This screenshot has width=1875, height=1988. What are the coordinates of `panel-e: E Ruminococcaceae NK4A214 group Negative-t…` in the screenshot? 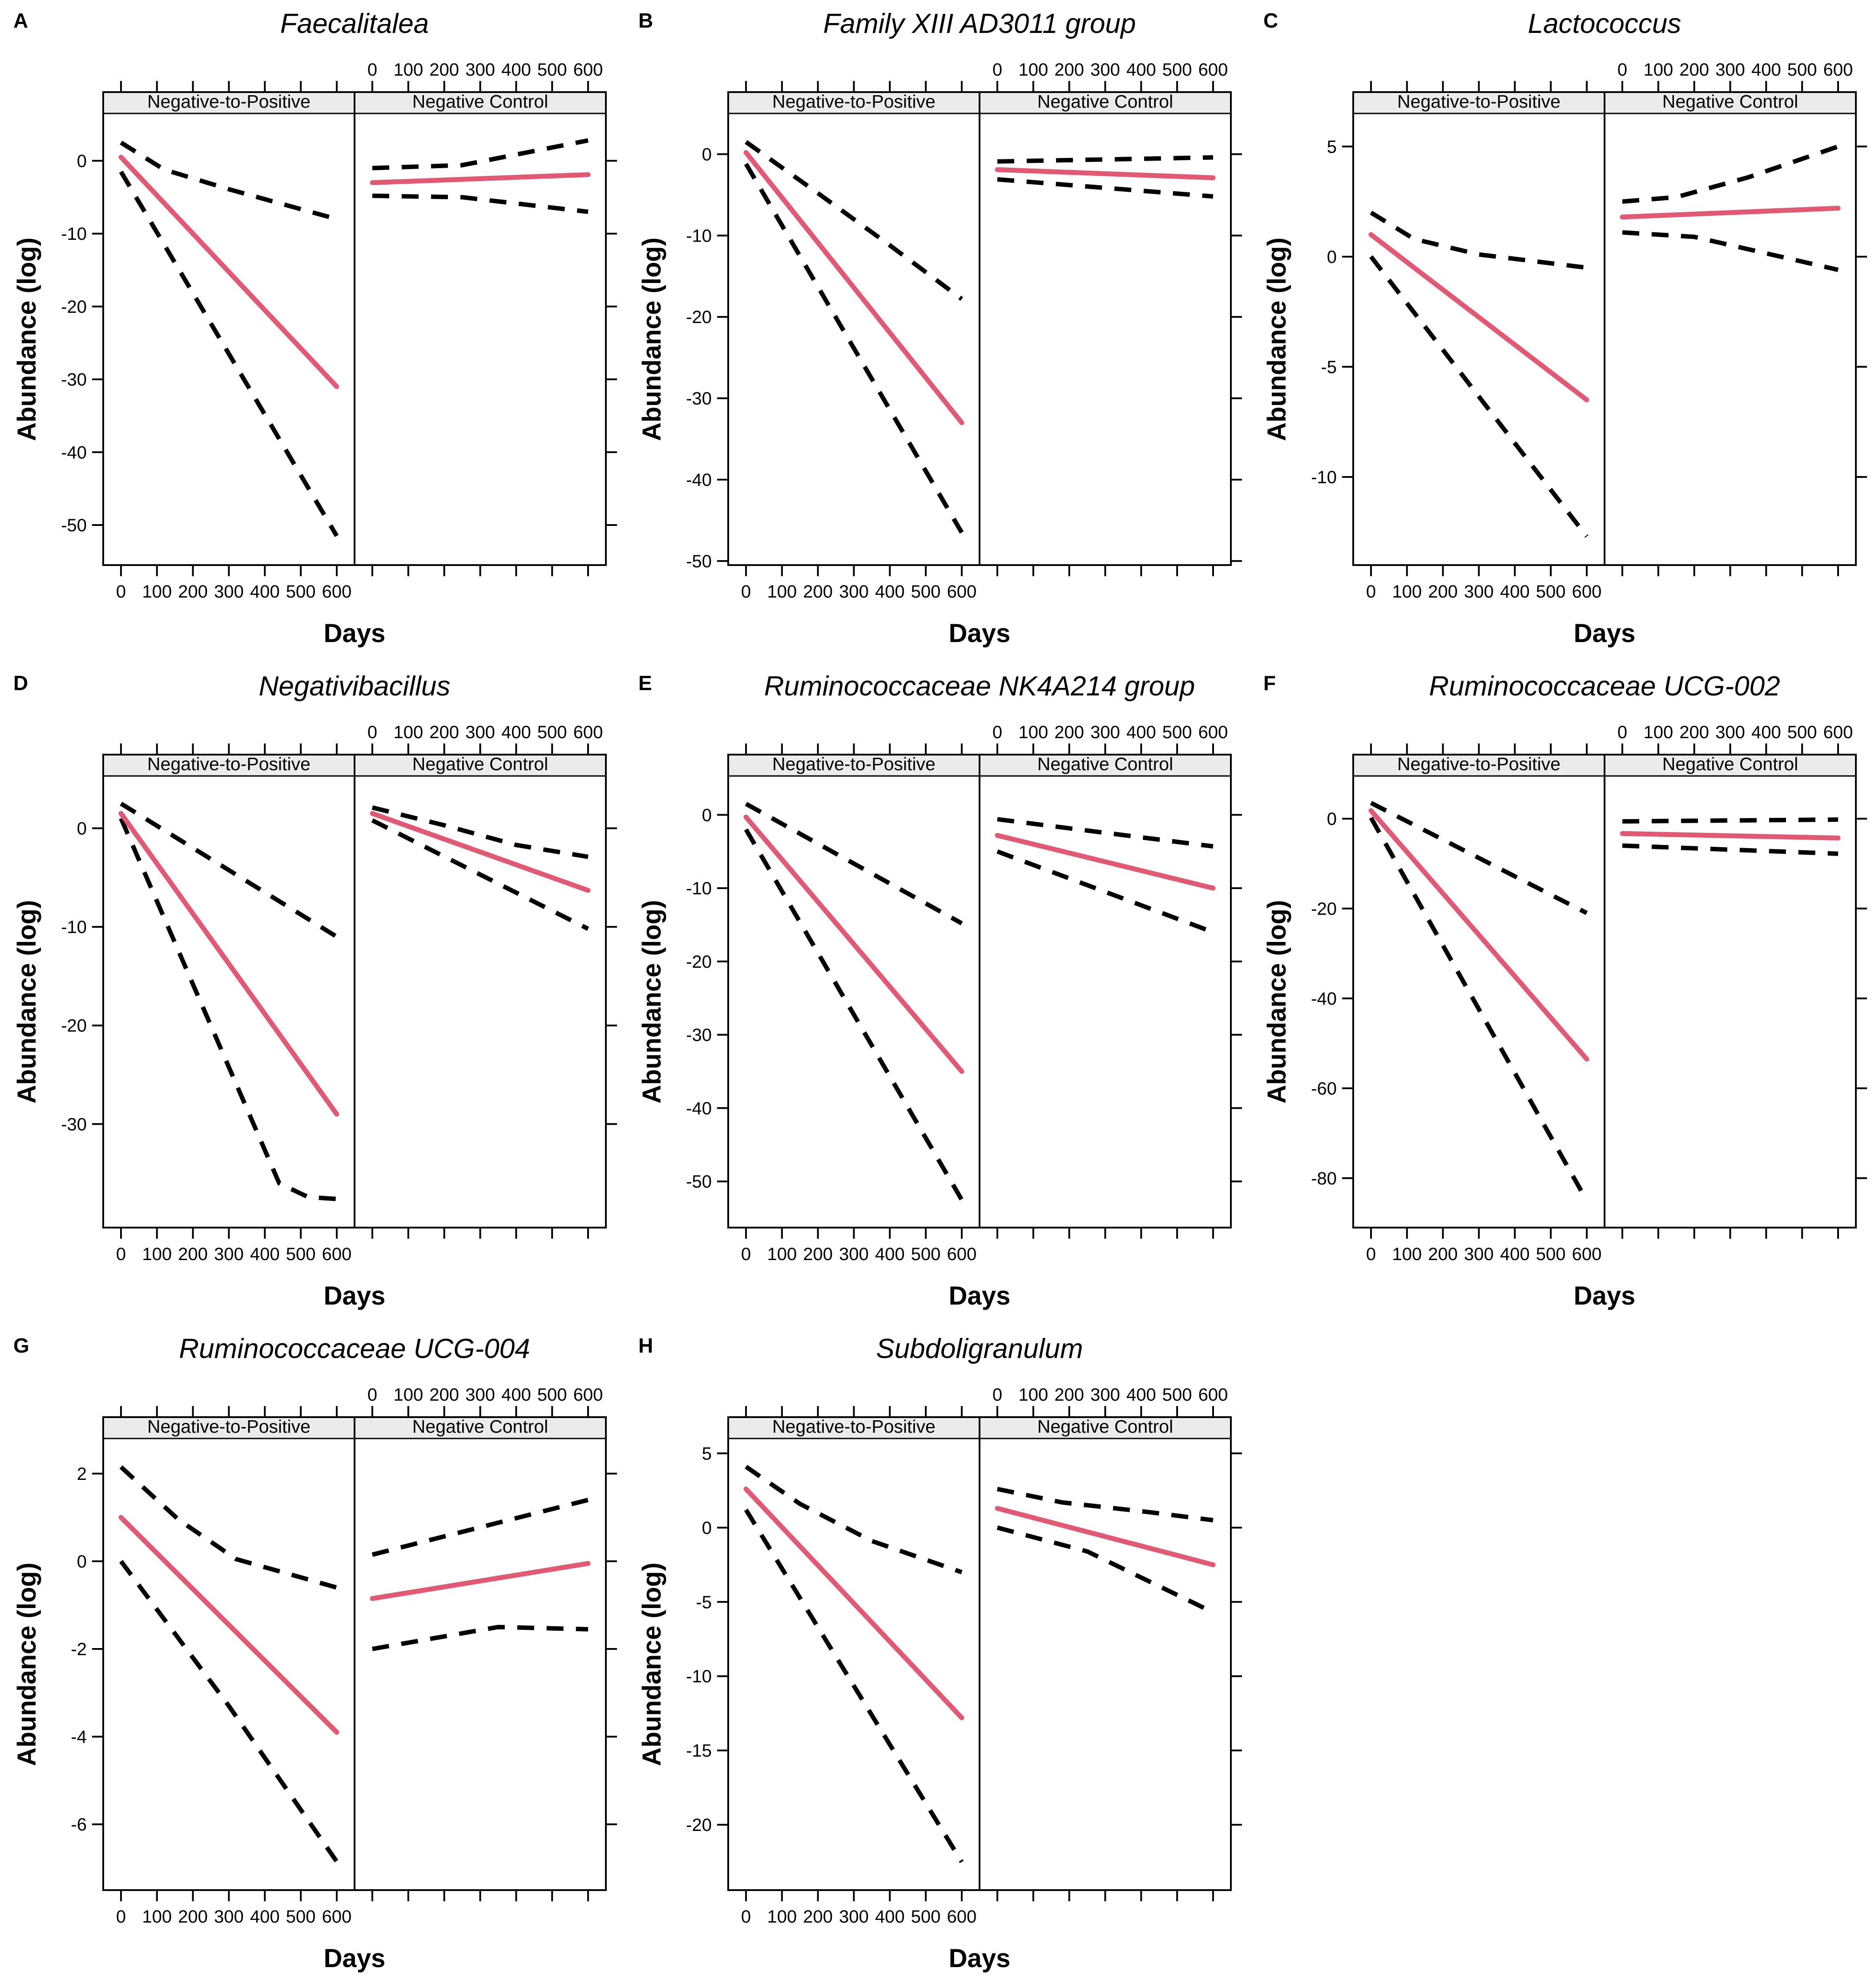 It's located at (937, 994).